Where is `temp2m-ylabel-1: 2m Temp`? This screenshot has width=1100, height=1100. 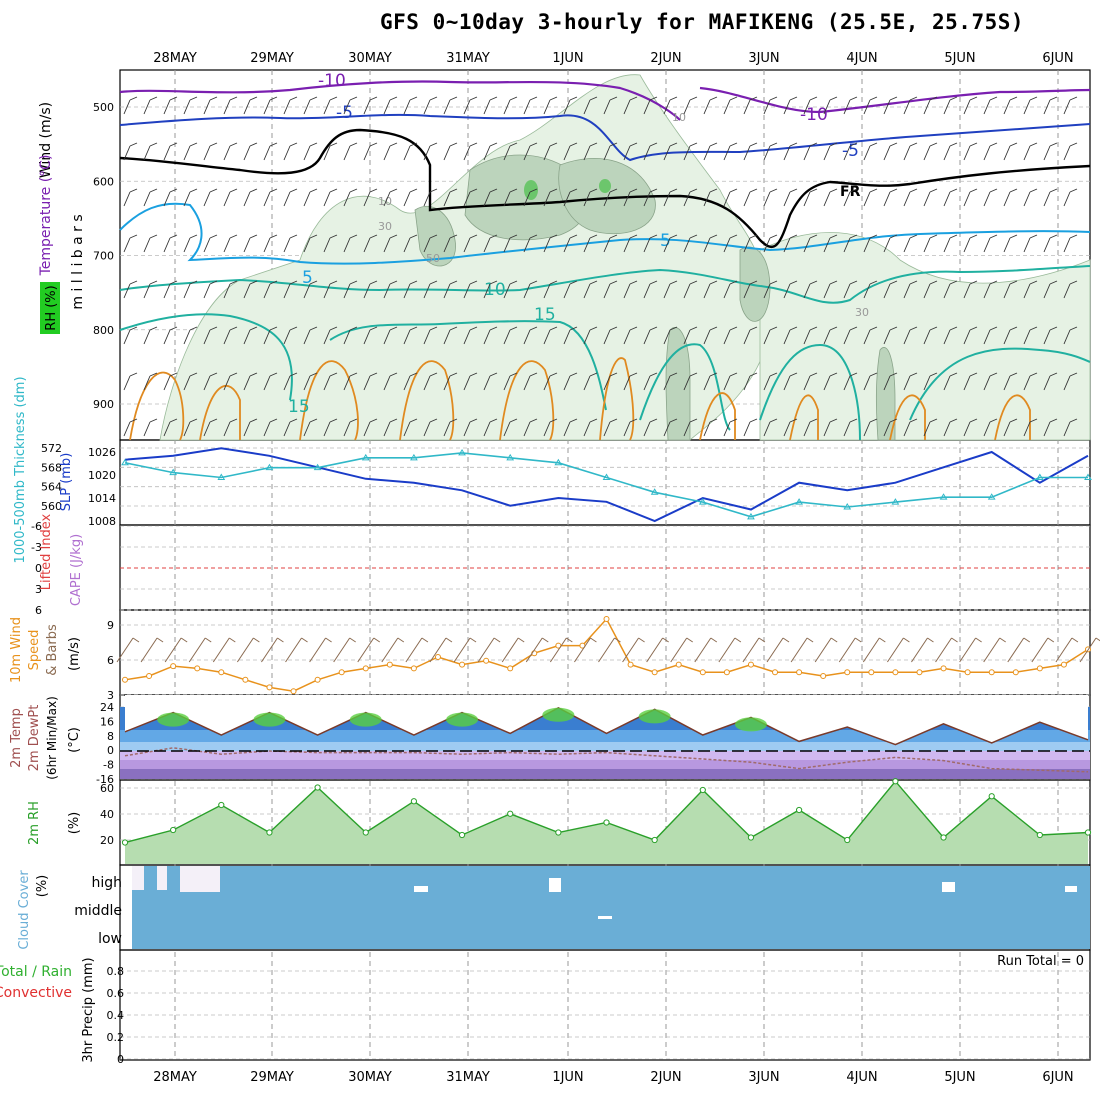
temp2m-ylabel-1: 2m Temp is located at coordinates (16, 738).